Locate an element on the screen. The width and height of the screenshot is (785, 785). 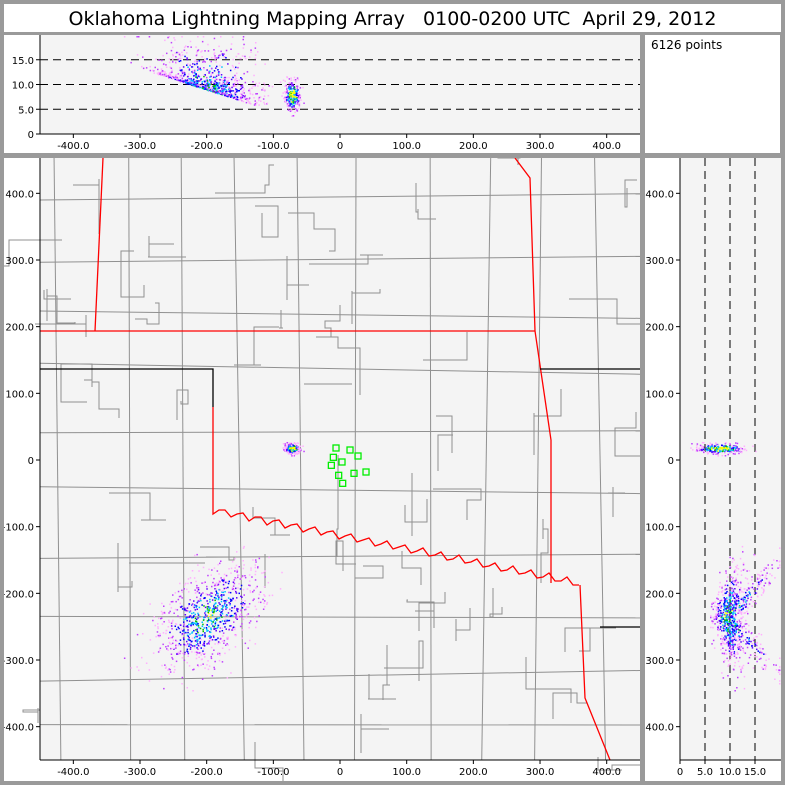
y-tick-label: 300.0 is located at coordinates (19, 261).